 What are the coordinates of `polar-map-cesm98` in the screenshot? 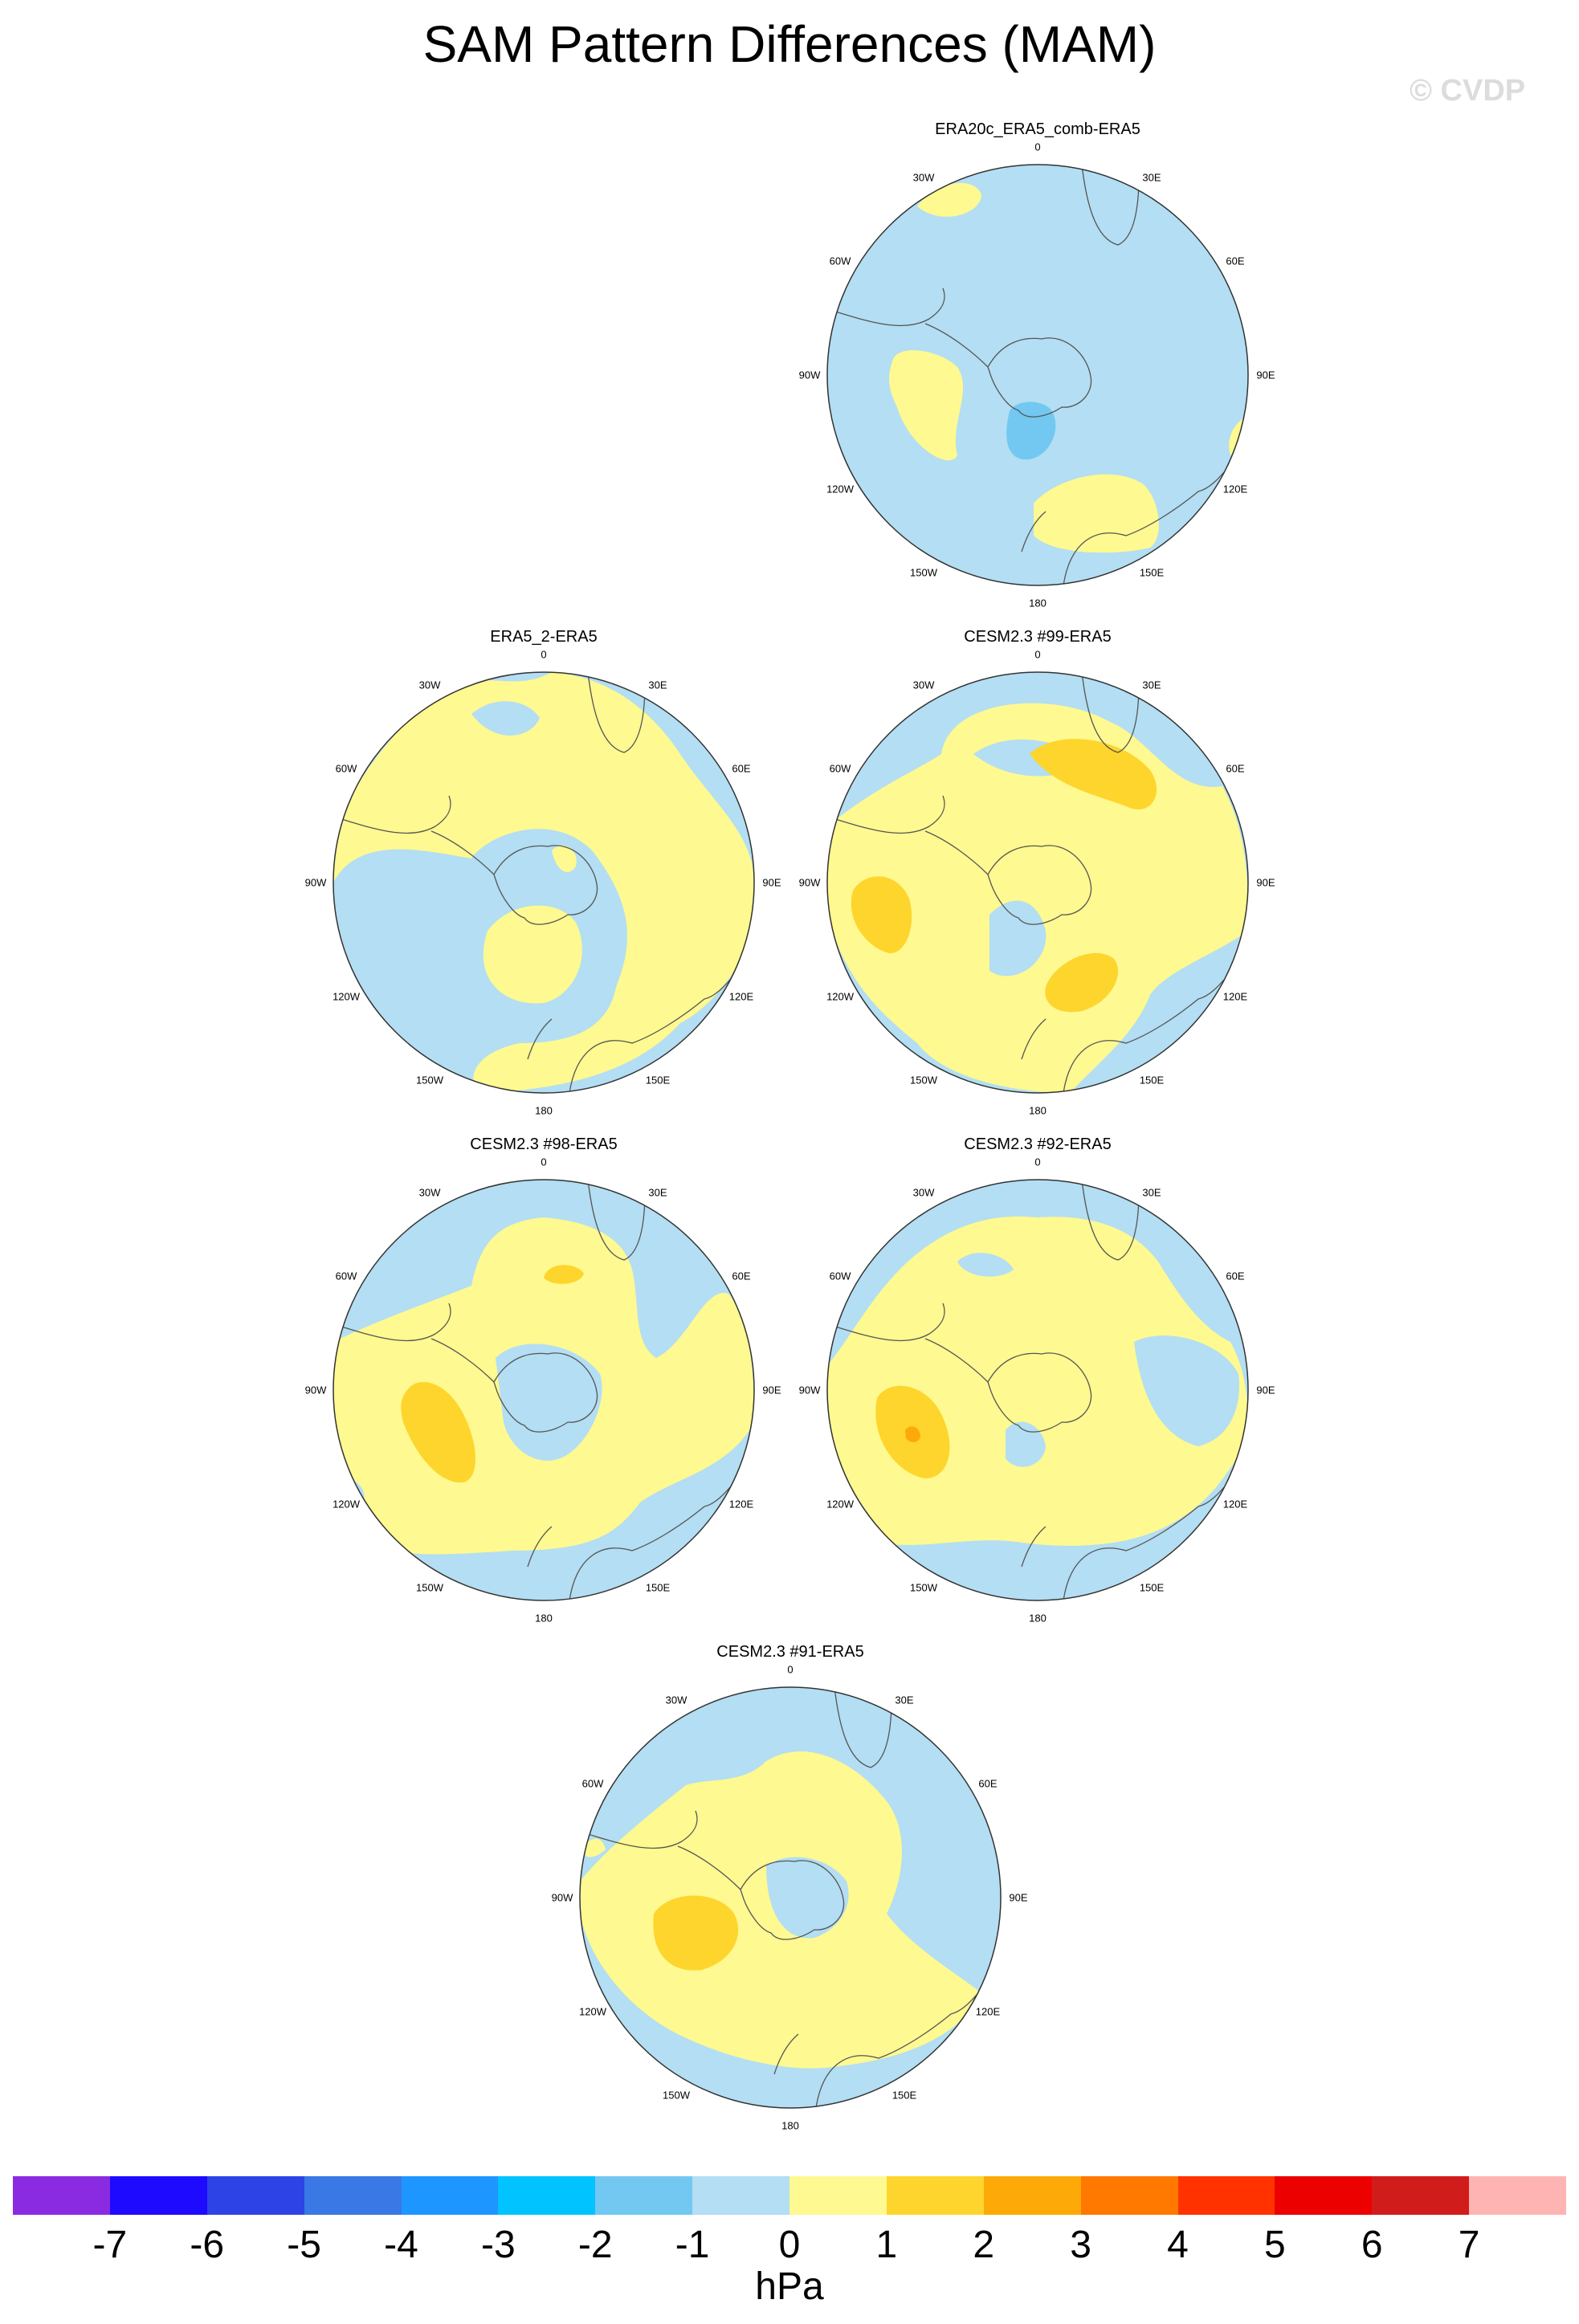 It's located at (544, 1390).